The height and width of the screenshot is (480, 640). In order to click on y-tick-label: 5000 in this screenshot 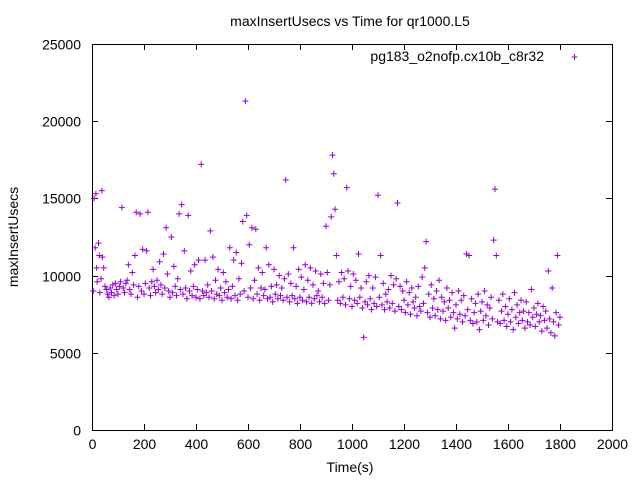, I will do `click(65, 354)`.